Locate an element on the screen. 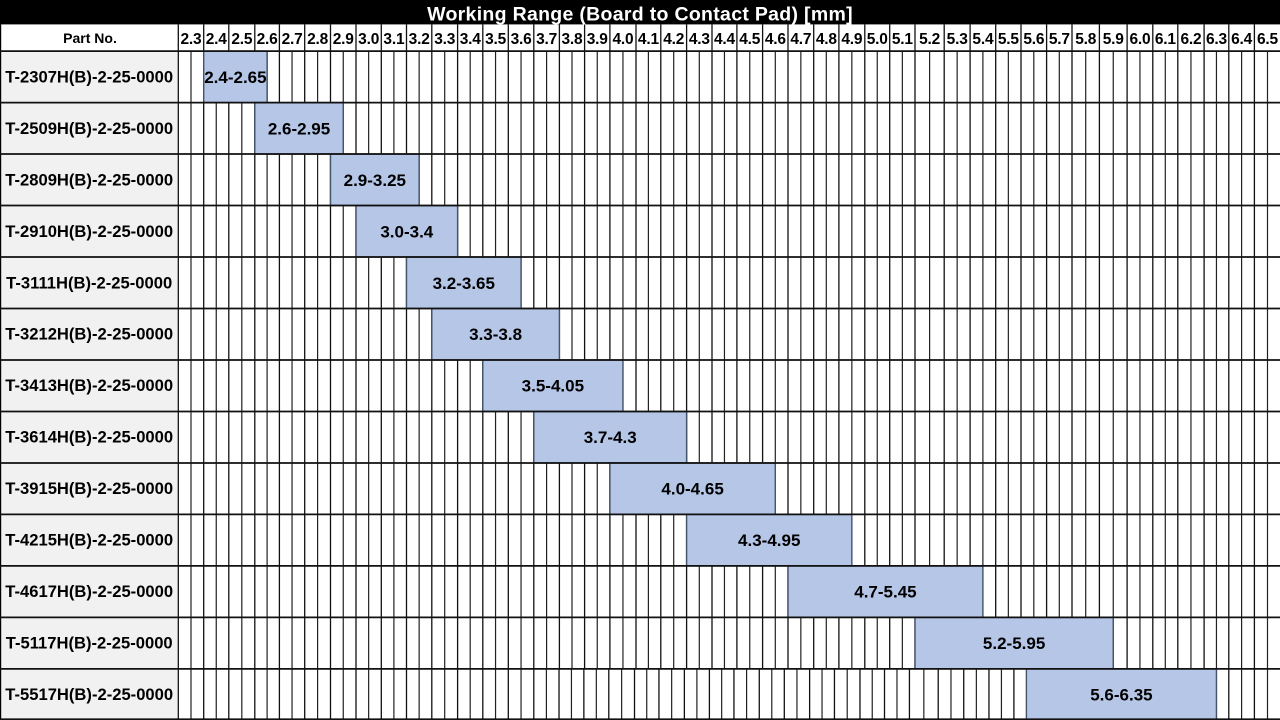 The image size is (1280, 720). svg-text: 3.0 is located at coordinates (368, 39).